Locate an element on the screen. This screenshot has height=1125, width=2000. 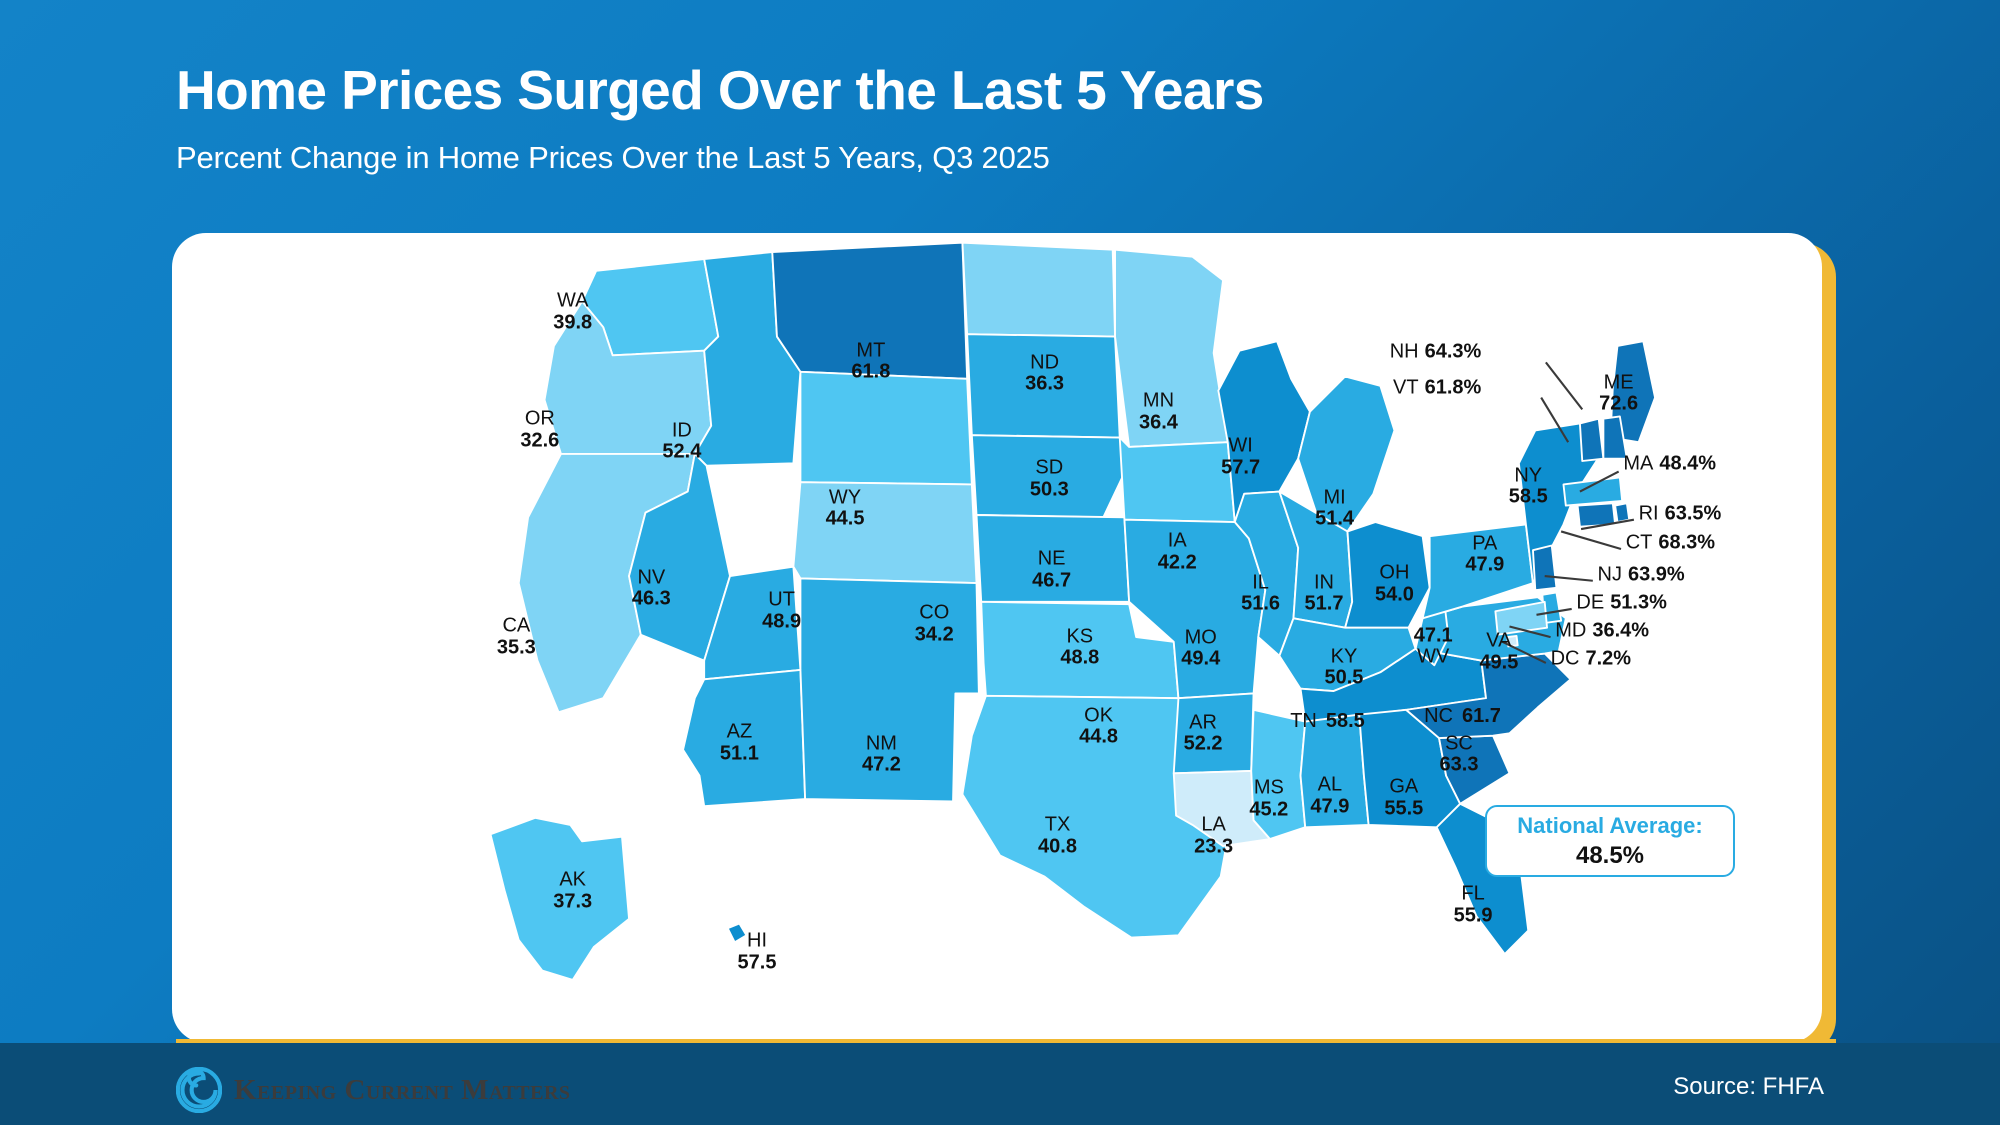
state-nc is located at coordinates (1488, 695).